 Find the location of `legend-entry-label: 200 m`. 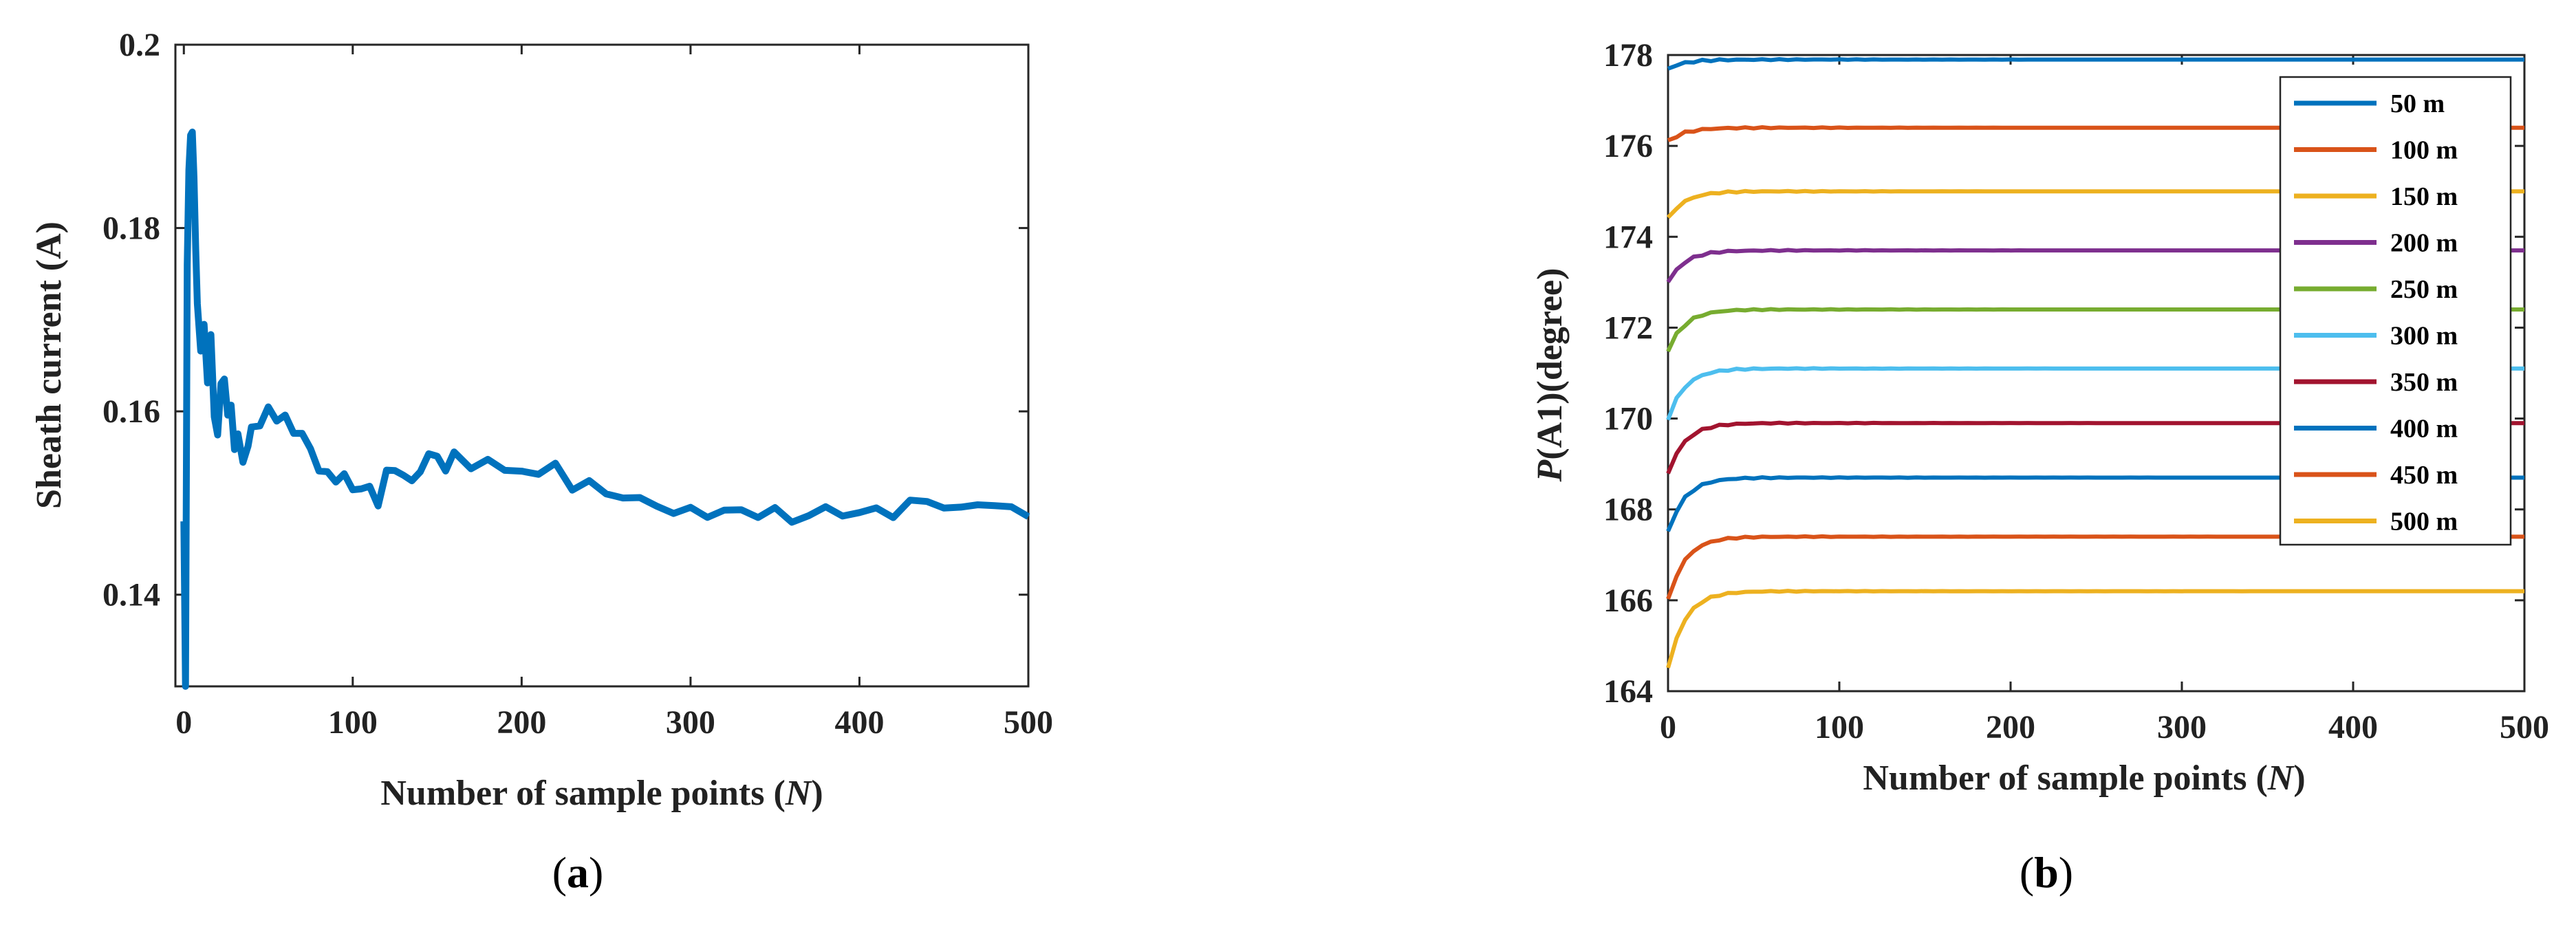

legend-entry-label: 200 m is located at coordinates (2424, 243).